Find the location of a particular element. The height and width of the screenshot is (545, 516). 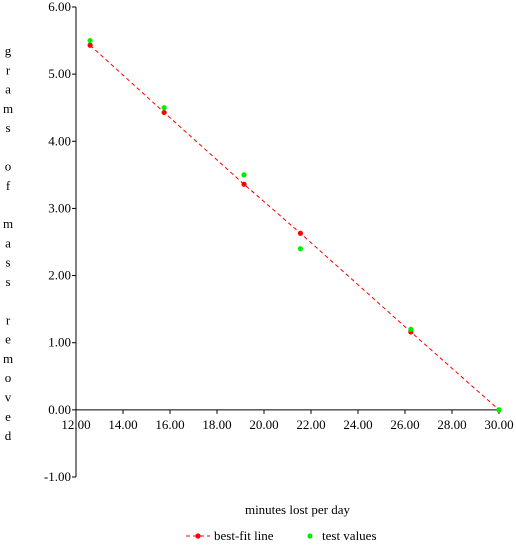

y-tick-label: 1.00 is located at coordinates (59, 342).